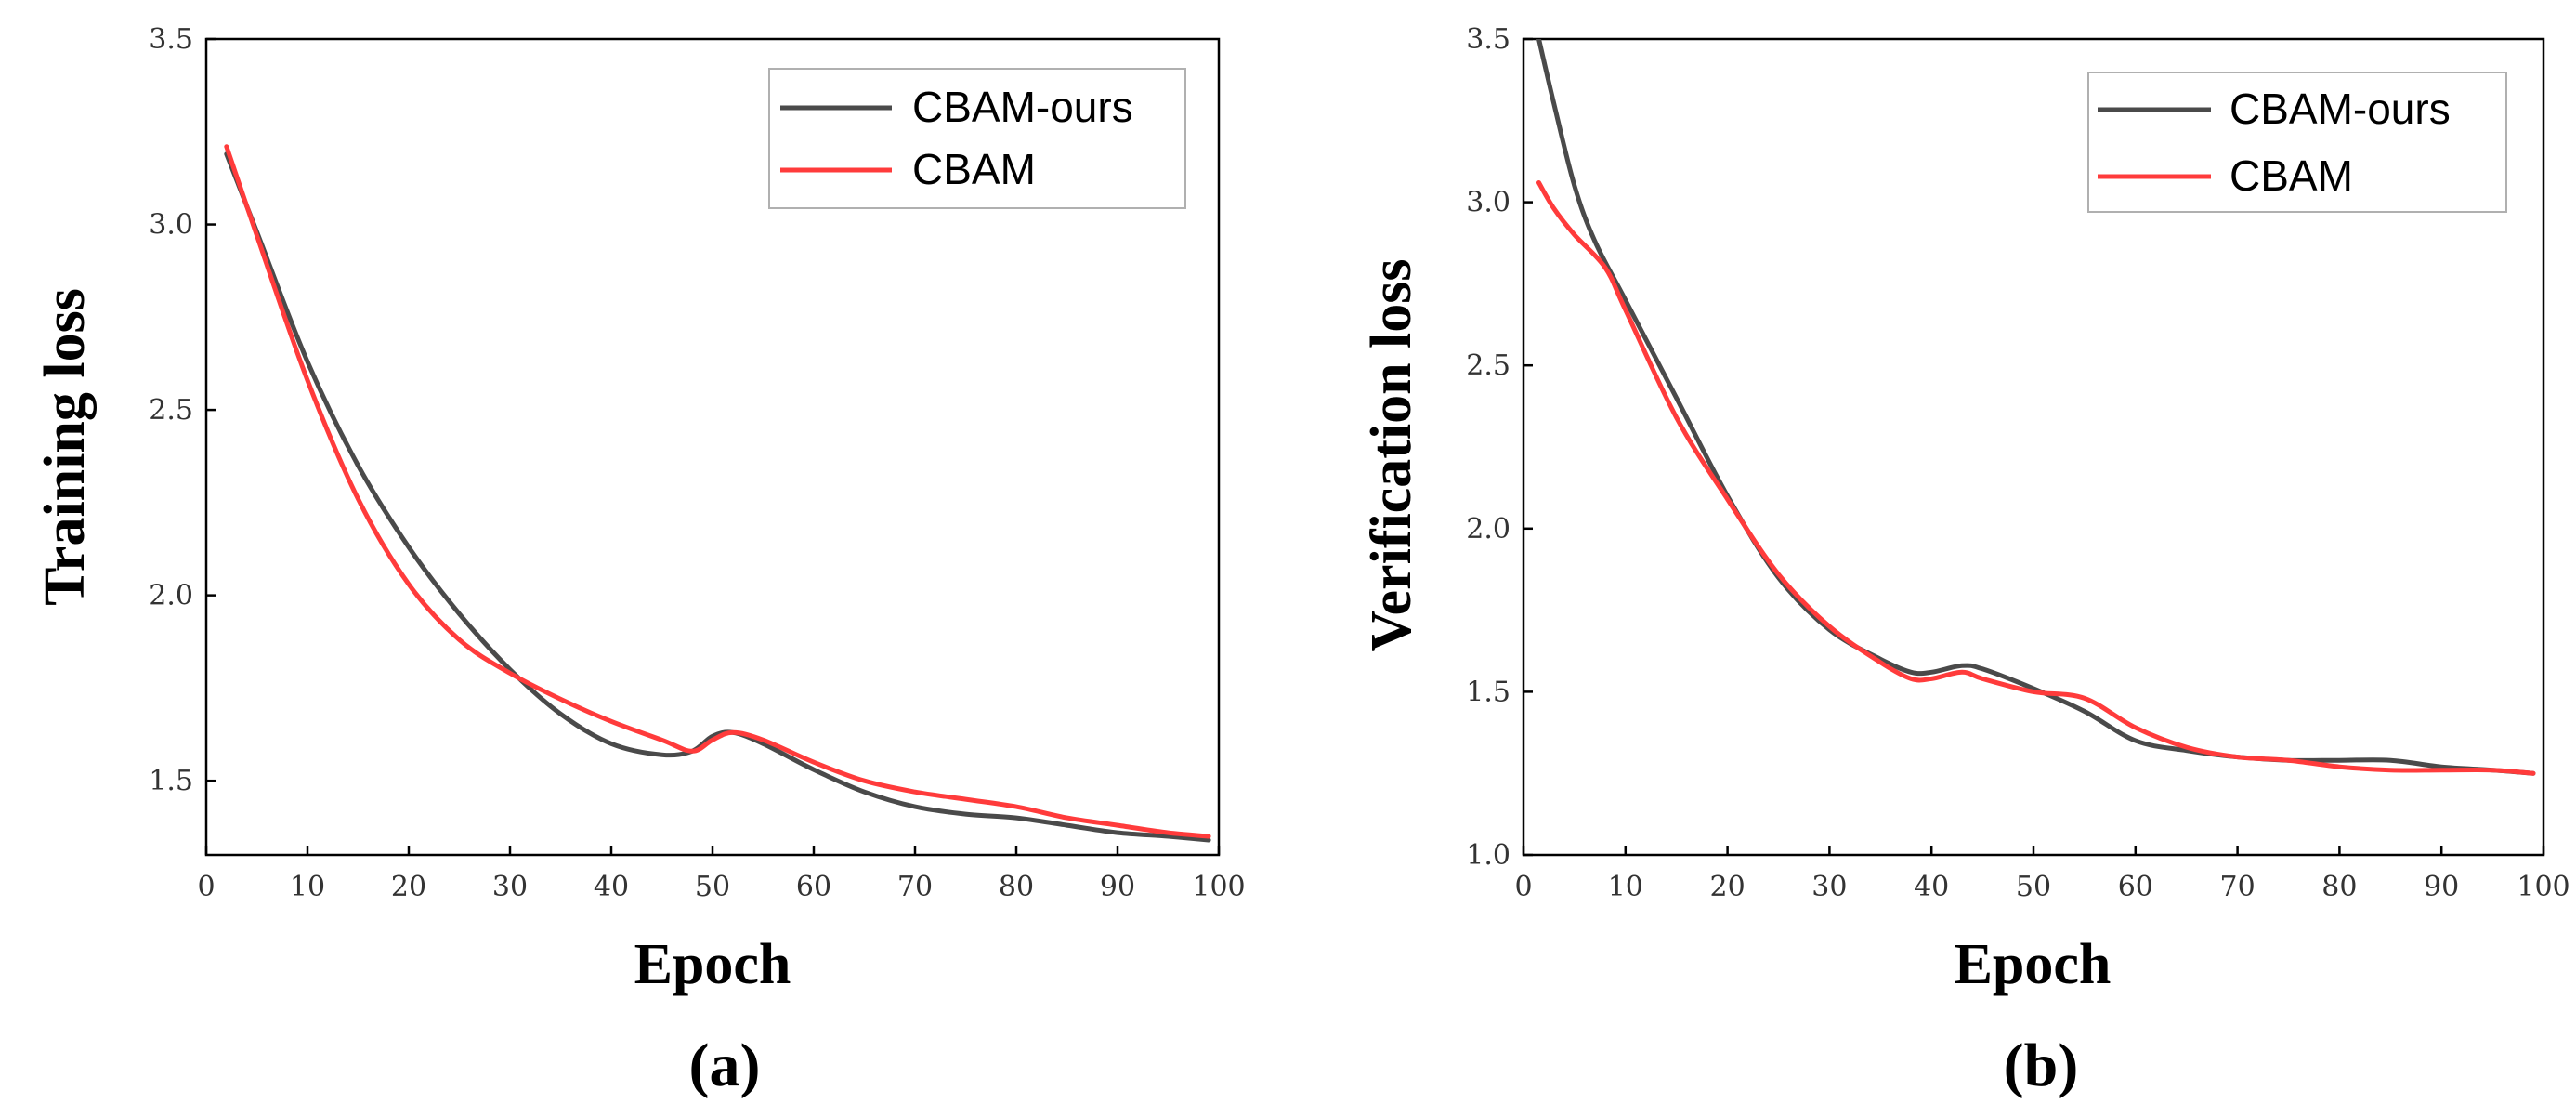 This screenshot has width=2576, height=1117. Describe the element at coordinates (510, 887) in the screenshot. I see `x-tick-label-a: 30` at that location.